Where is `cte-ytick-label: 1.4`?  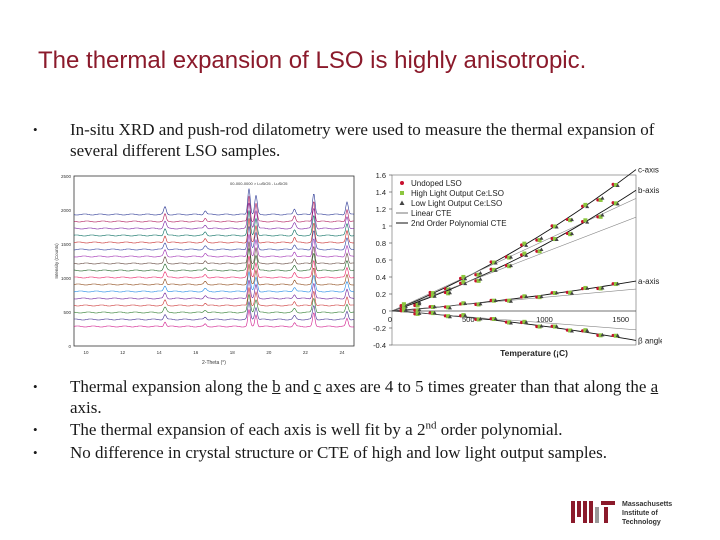
cte-ytick-label: 1.4 is located at coordinates (381, 192).